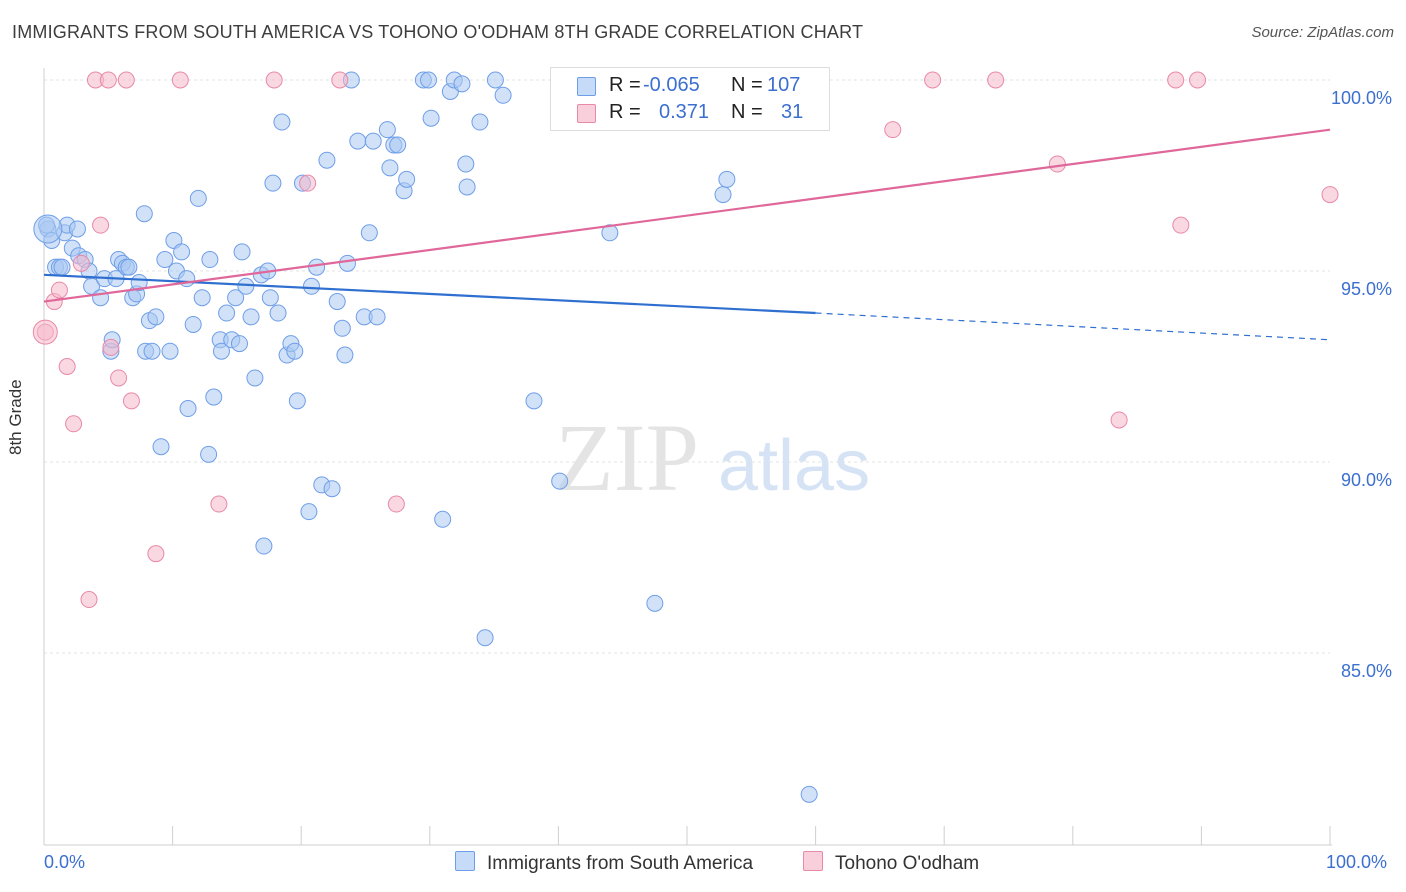 The image size is (1406, 892). I want to click on legend-label-tohono: Tohono O'odham, so click(907, 863).